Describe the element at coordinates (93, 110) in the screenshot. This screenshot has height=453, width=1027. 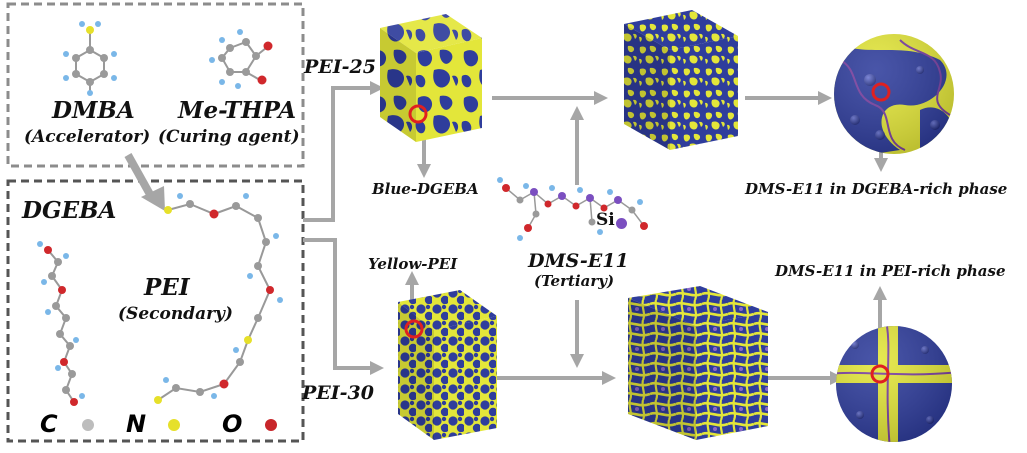
I see `dmba-label: DMBA` at that location.